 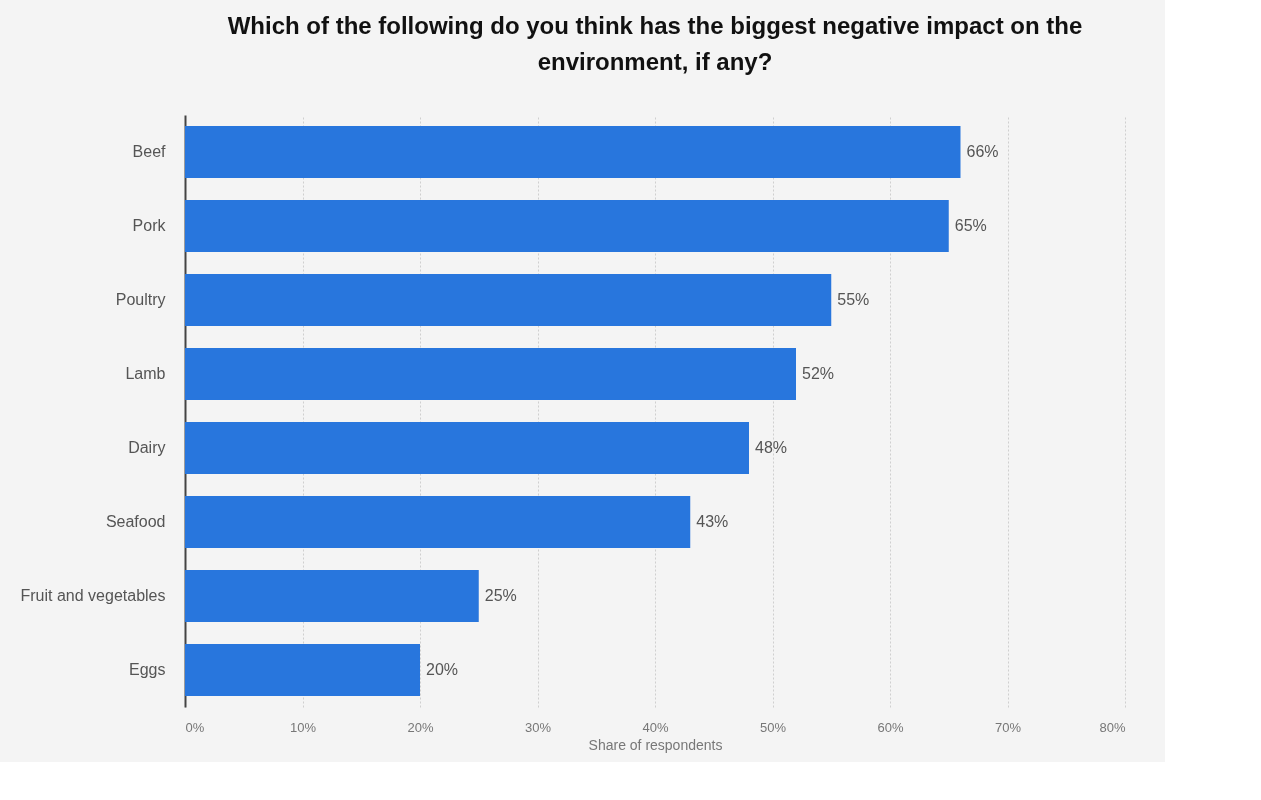 What do you see at coordinates (982, 151) in the screenshot?
I see `data-label: 66%` at bounding box center [982, 151].